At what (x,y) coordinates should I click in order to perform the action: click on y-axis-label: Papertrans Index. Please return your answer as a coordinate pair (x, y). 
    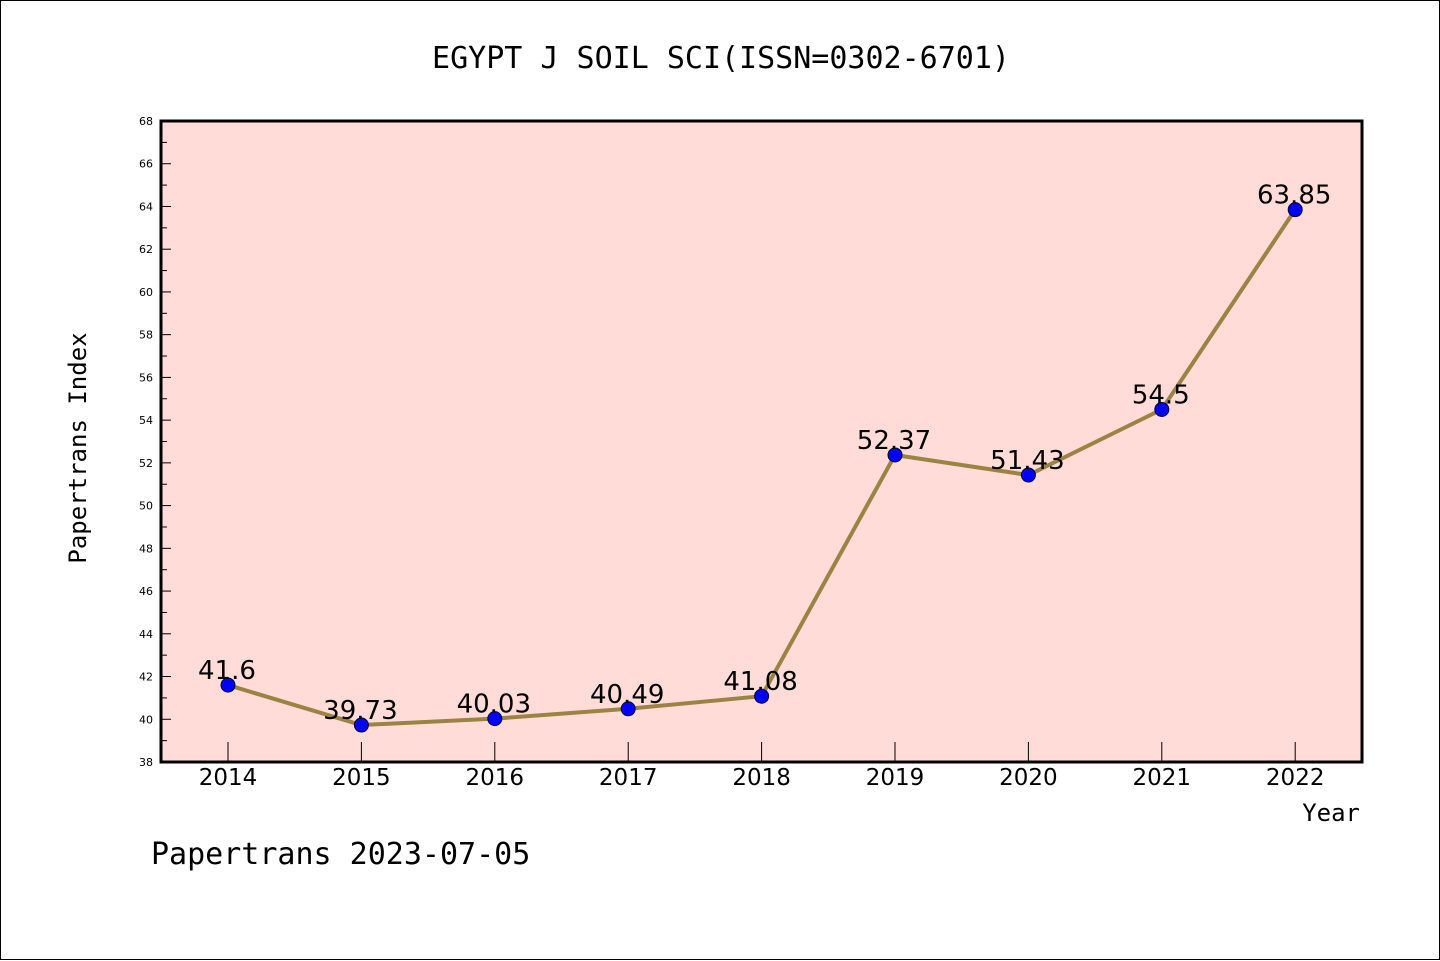
    Looking at the image, I should click on (78, 447).